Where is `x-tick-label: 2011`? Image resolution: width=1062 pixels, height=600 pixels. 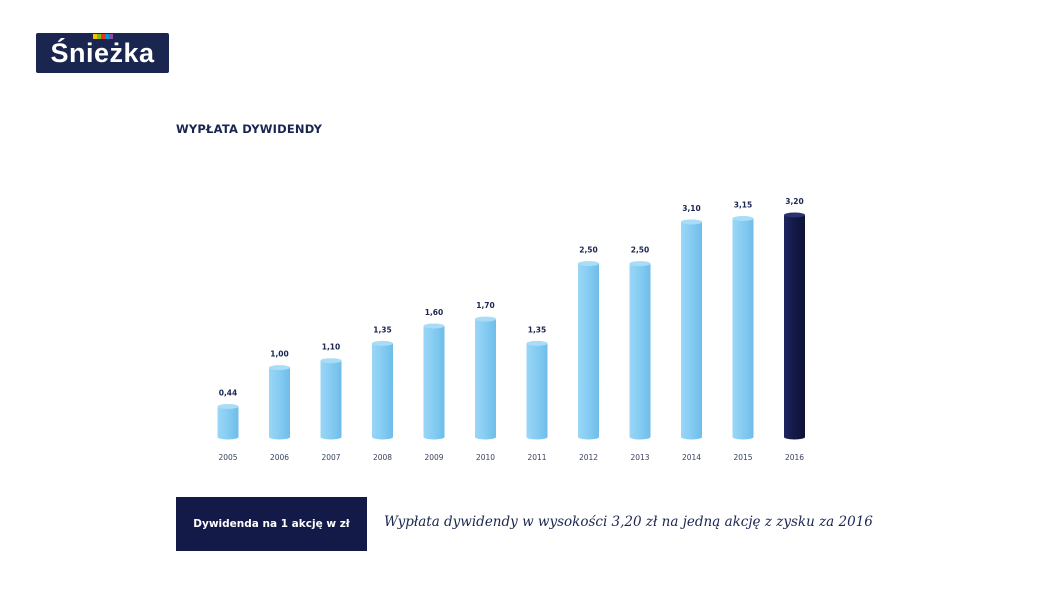
x-tick-label: 2011 is located at coordinates (536, 457).